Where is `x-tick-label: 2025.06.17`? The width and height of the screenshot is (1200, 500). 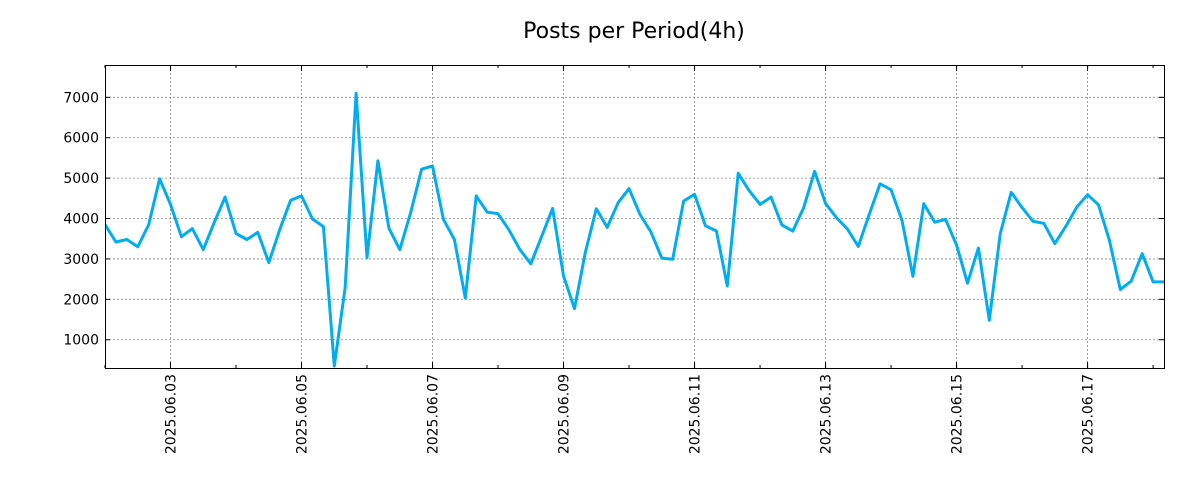
x-tick-label: 2025.06.17 is located at coordinates (1089, 414).